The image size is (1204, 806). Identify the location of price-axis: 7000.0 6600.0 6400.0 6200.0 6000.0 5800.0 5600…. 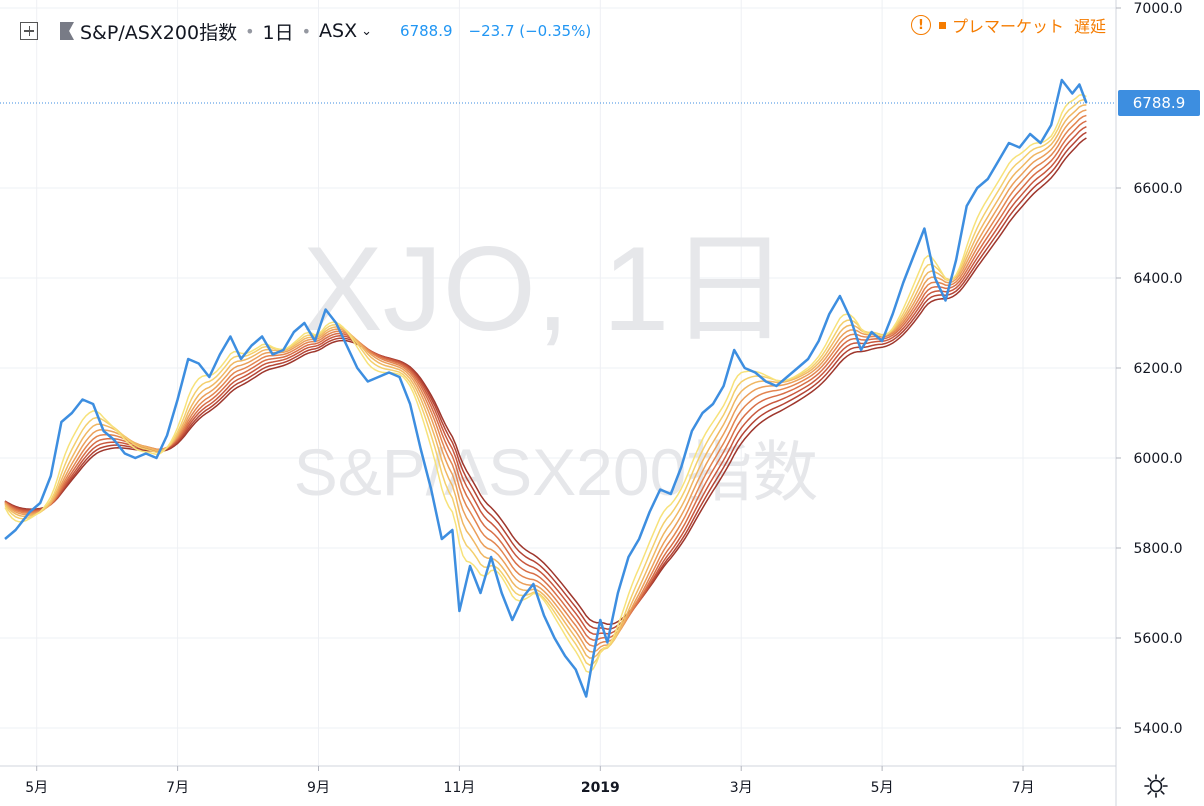
(1149, 369).